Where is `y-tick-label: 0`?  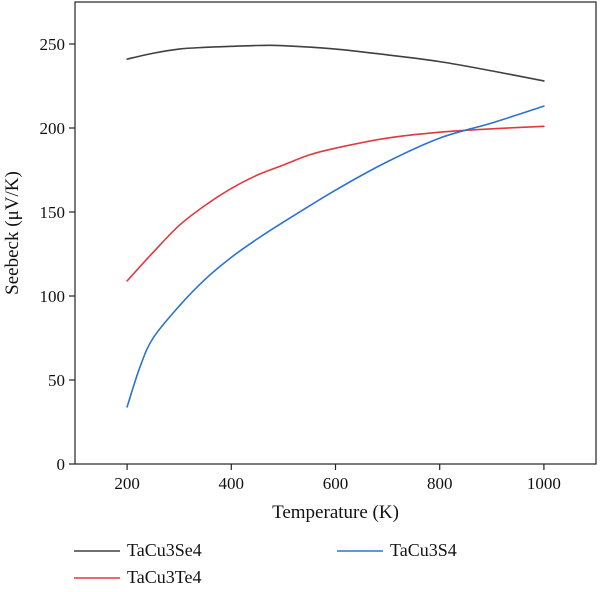 y-tick-label: 0 is located at coordinates (61, 464).